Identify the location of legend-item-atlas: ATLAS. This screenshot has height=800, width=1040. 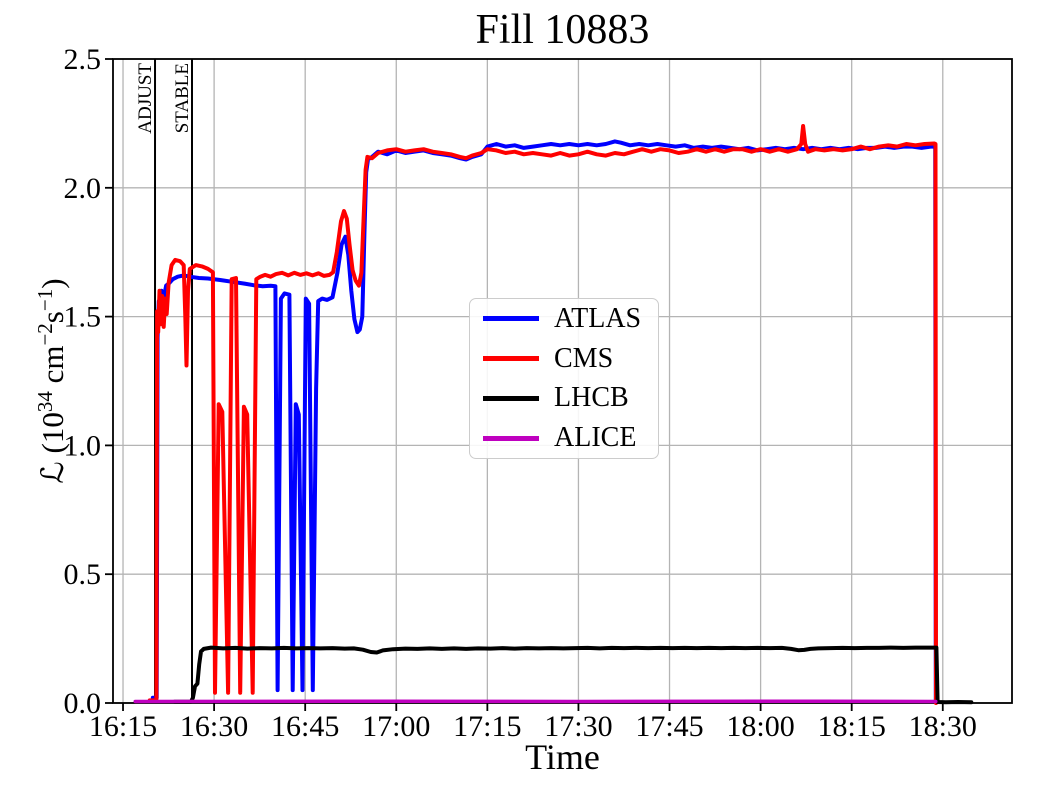
(564, 319).